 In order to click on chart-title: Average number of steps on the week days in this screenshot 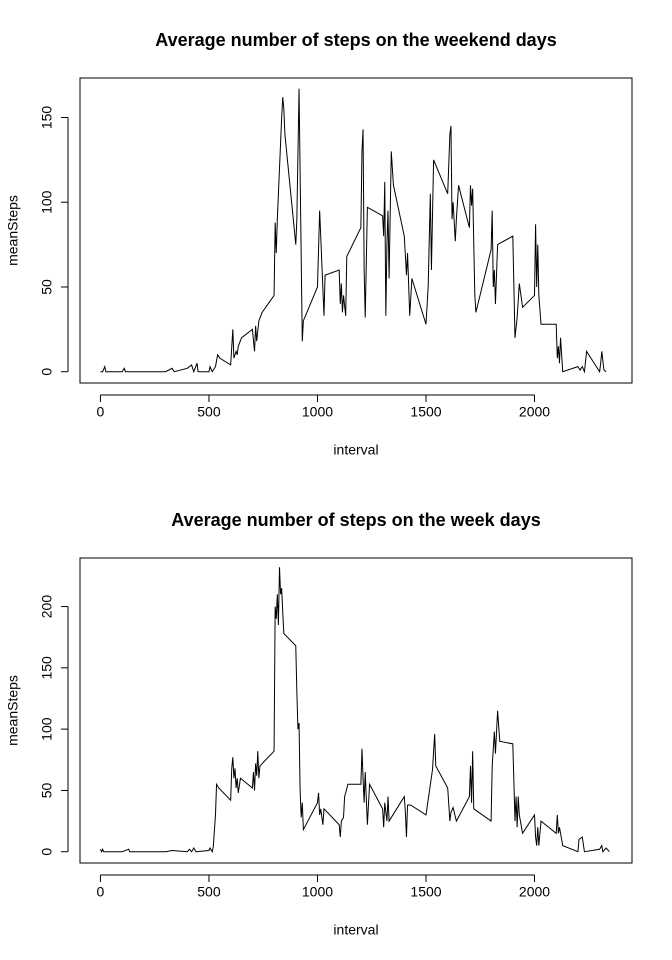, I will do `click(355, 520)`.